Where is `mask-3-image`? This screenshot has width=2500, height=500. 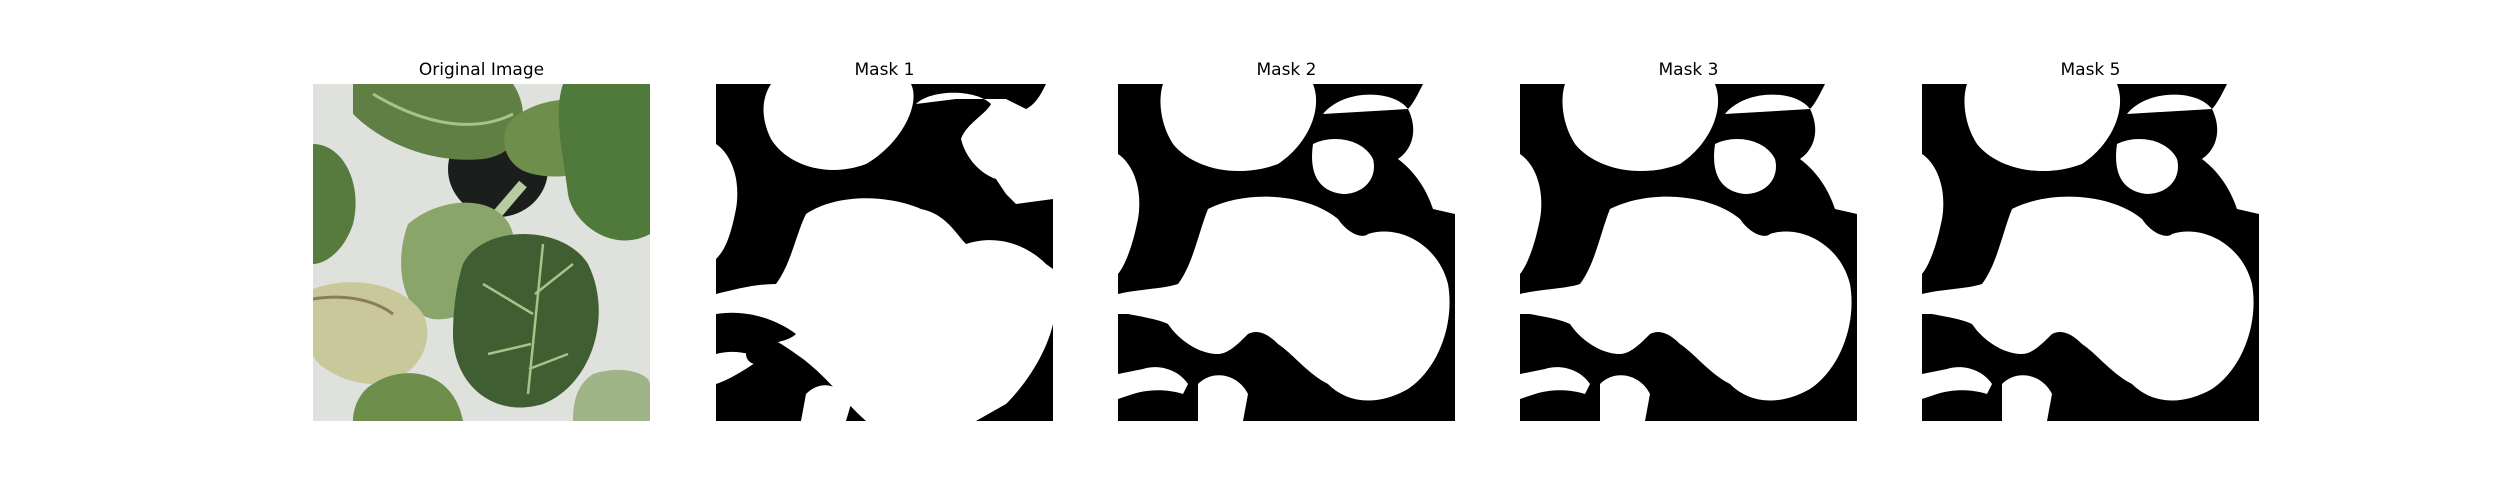 mask-3-image is located at coordinates (1688, 252).